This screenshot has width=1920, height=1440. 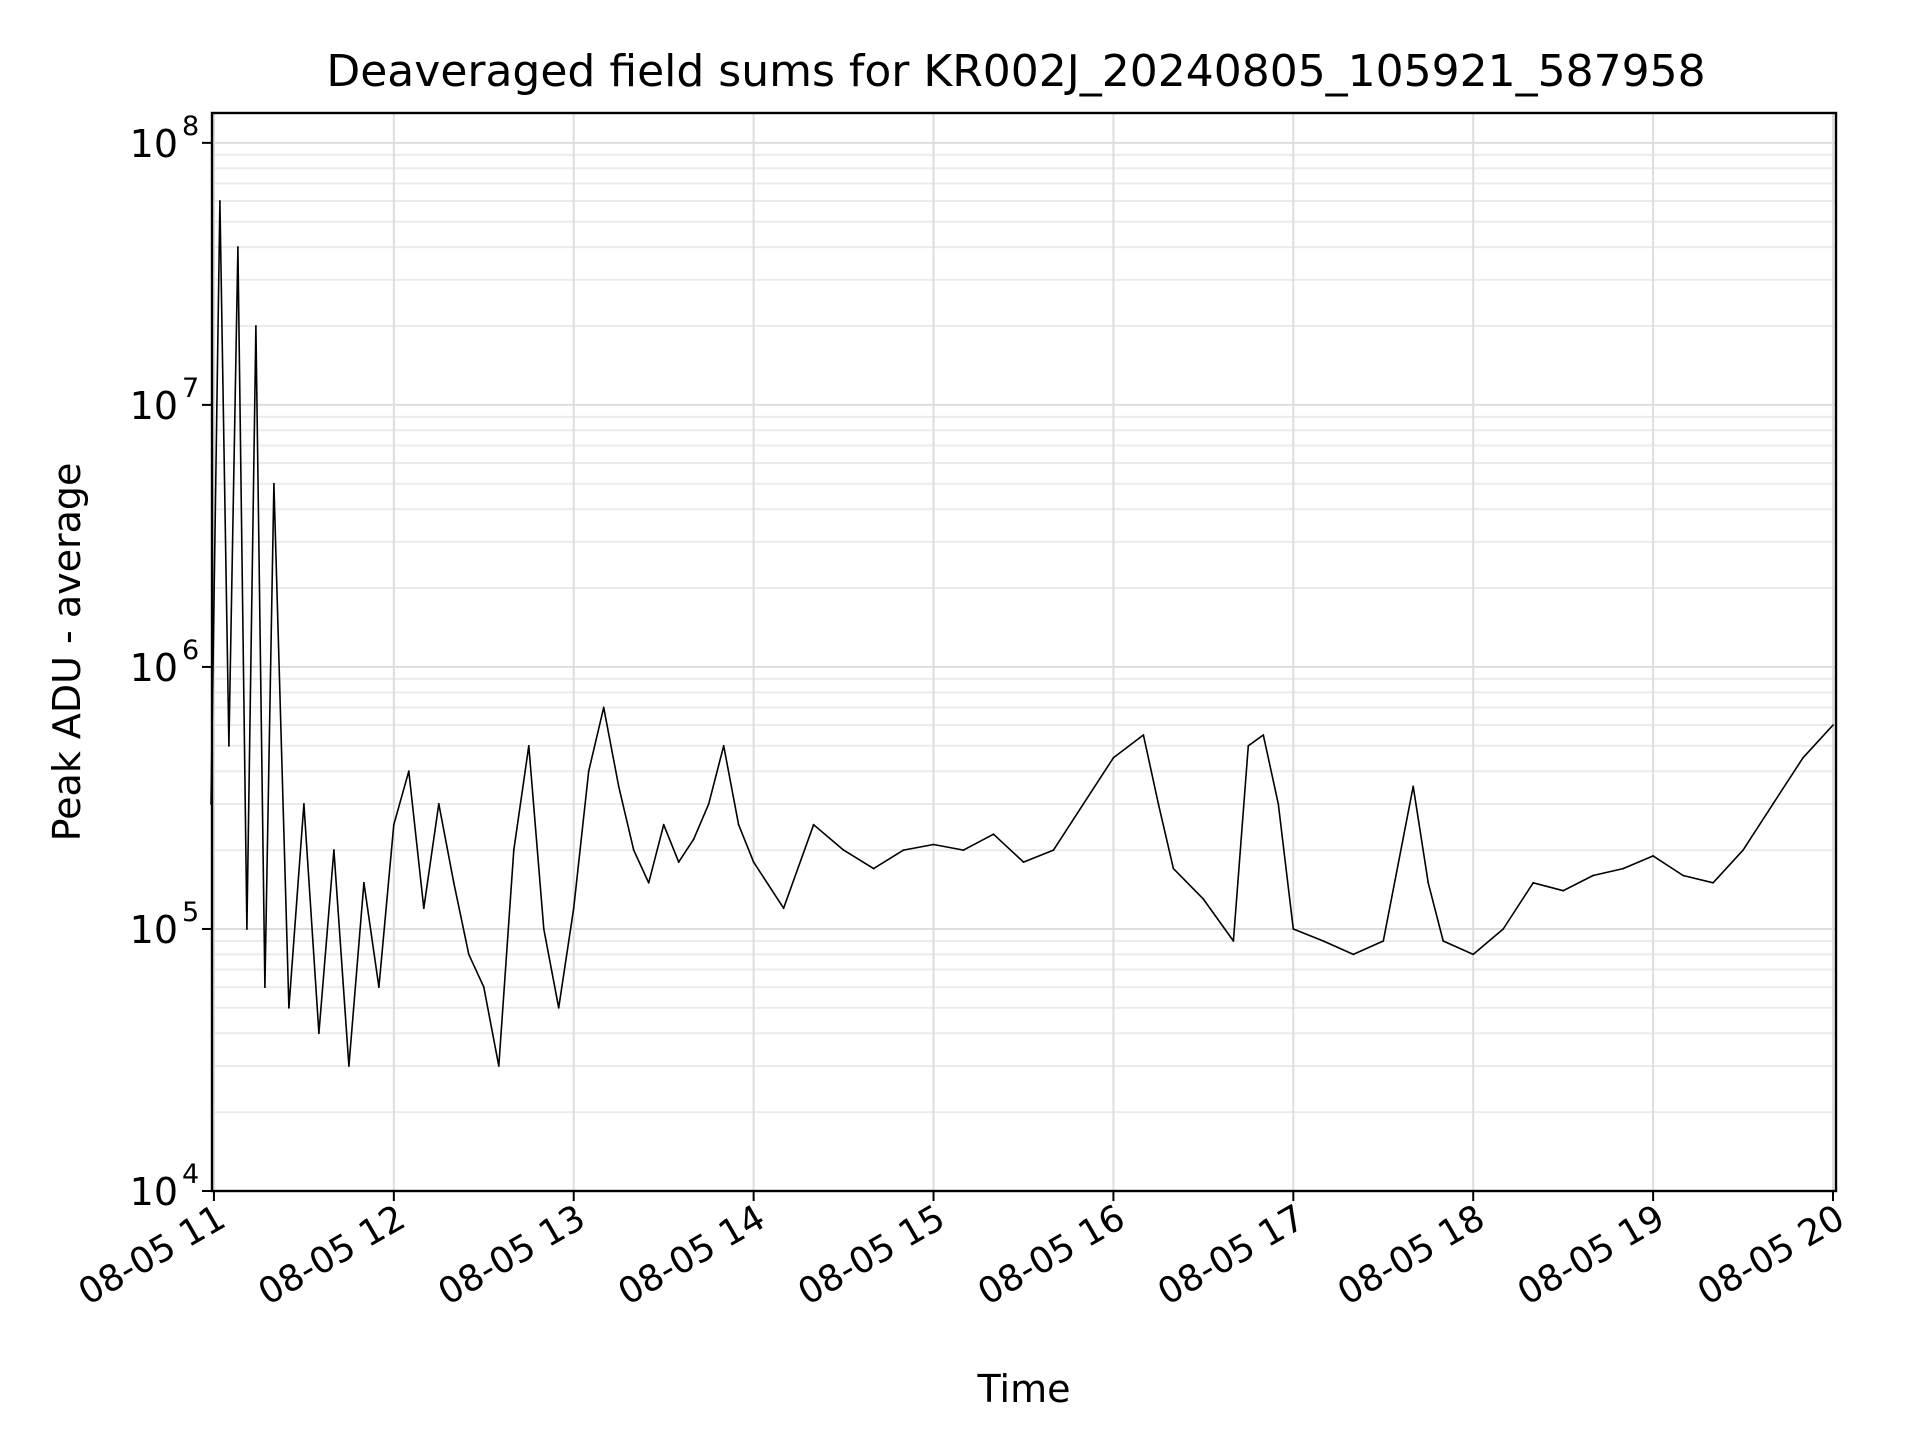 What do you see at coordinates (1024, 1389) in the screenshot?
I see `x-axis-label: Time` at bounding box center [1024, 1389].